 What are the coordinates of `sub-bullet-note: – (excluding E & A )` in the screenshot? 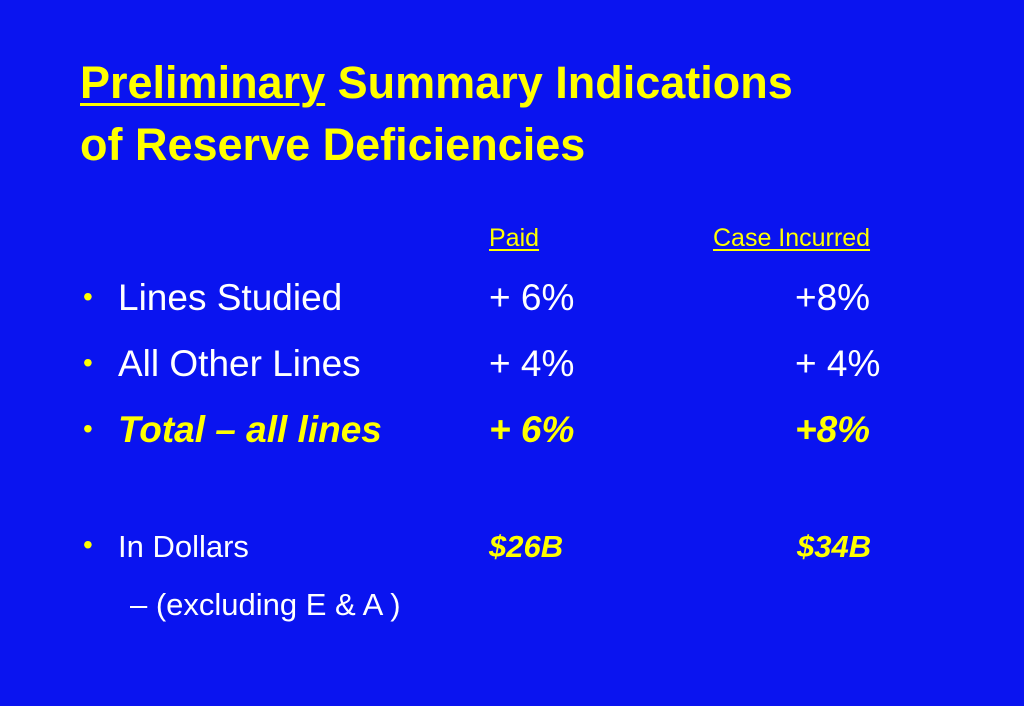 It's located at (265, 604).